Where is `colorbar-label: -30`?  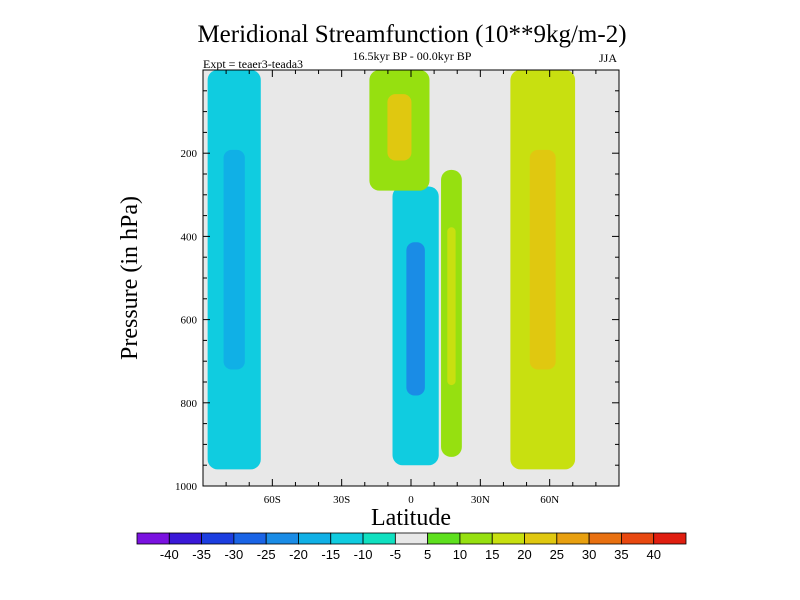
colorbar-label: -30 is located at coordinates (233, 554).